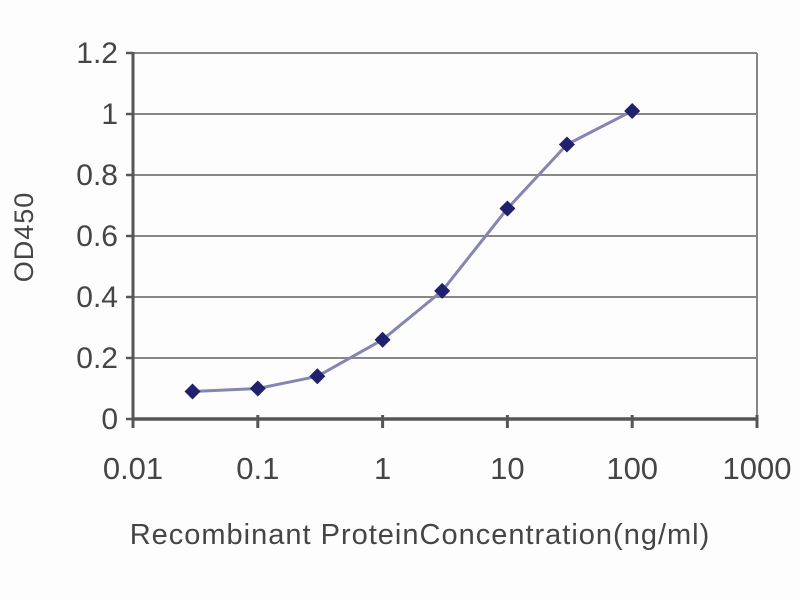  Describe the element at coordinates (109, 419) in the screenshot. I see `y-tick-label: 0` at that location.